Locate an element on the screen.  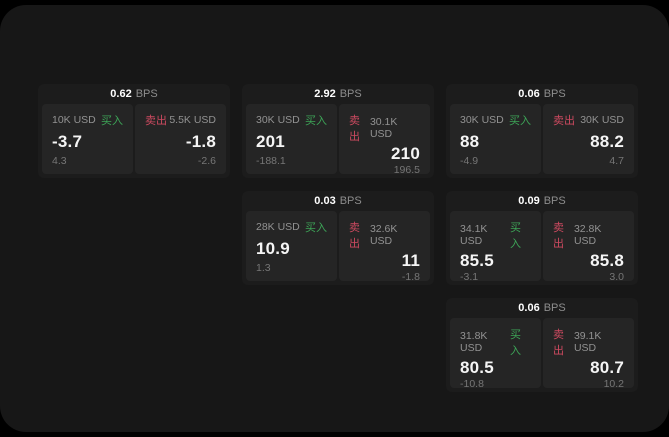
buy-amount-label: 10K USD is located at coordinates (74, 120).